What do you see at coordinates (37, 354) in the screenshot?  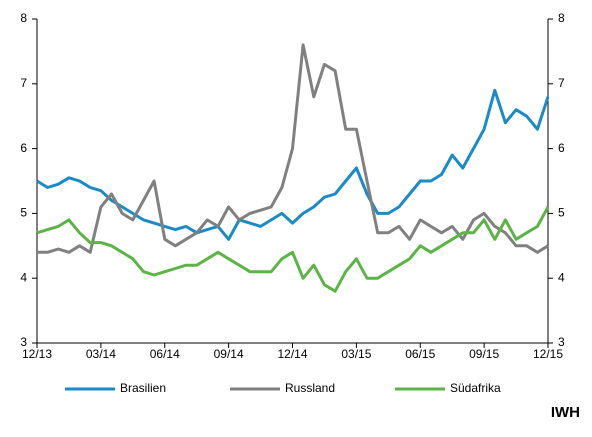 I see `x-tick-label: 12/13` at bounding box center [37, 354].